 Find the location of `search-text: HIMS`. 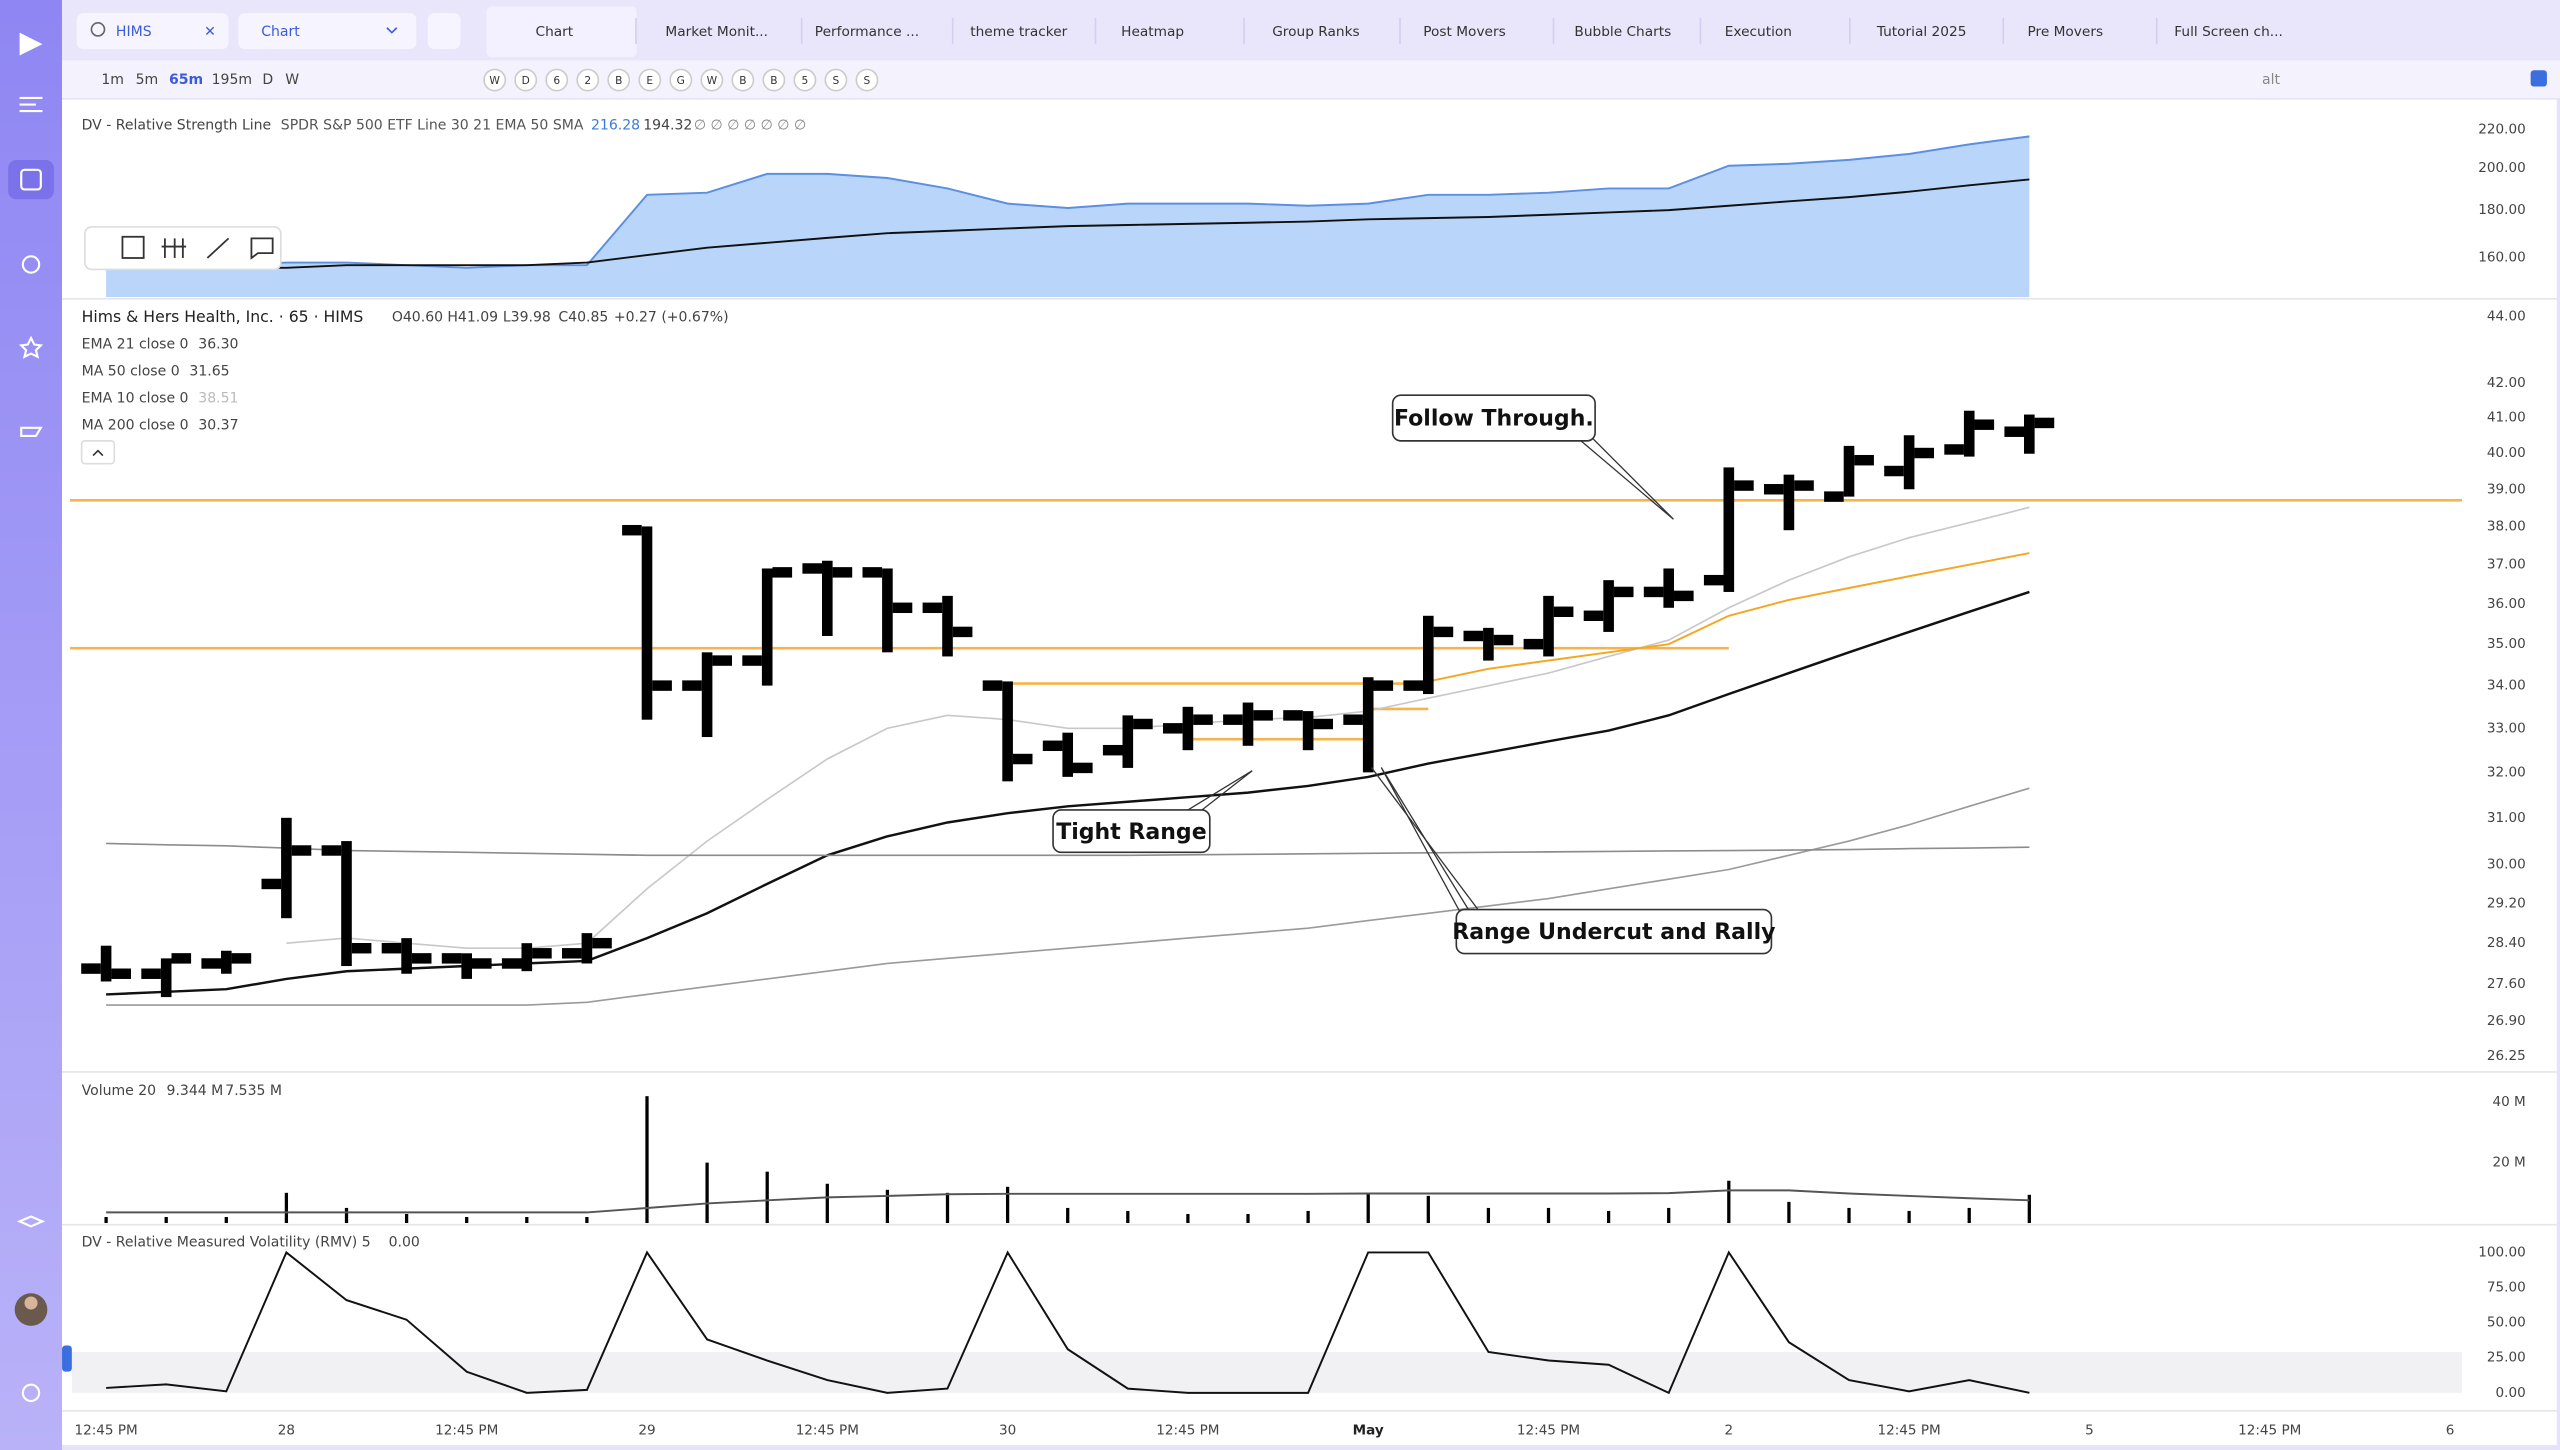

search-text: HIMS is located at coordinates (134, 32).